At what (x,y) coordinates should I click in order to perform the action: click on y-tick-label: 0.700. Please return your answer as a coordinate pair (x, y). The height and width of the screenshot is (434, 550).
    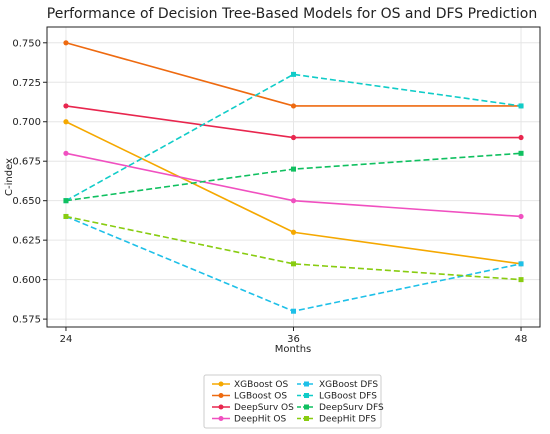
    Looking at the image, I should click on (26, 122).